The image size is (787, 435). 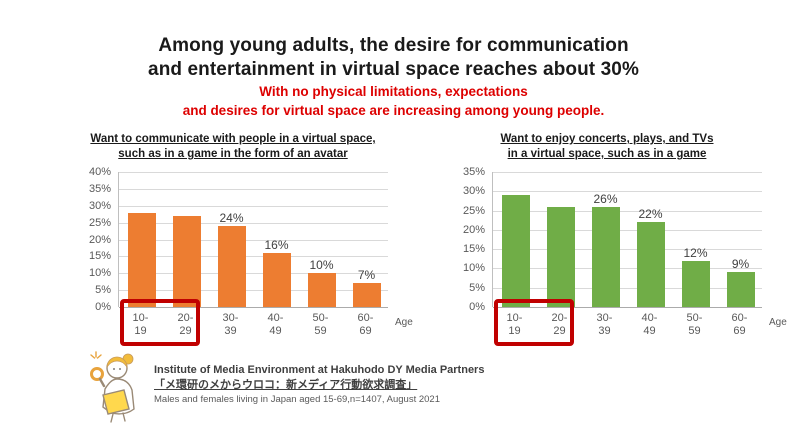 I want to click on plot-area: 26% 22% 12% 9%, so click(x=627, y=240).